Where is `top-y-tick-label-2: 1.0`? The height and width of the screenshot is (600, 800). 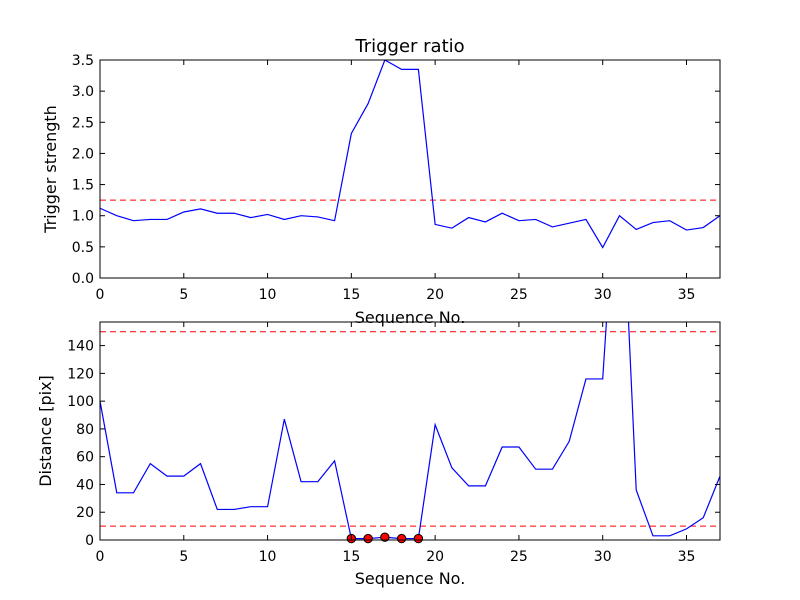
top-y-tick-label-2: 1.0 is located at coordinates (83, 217).